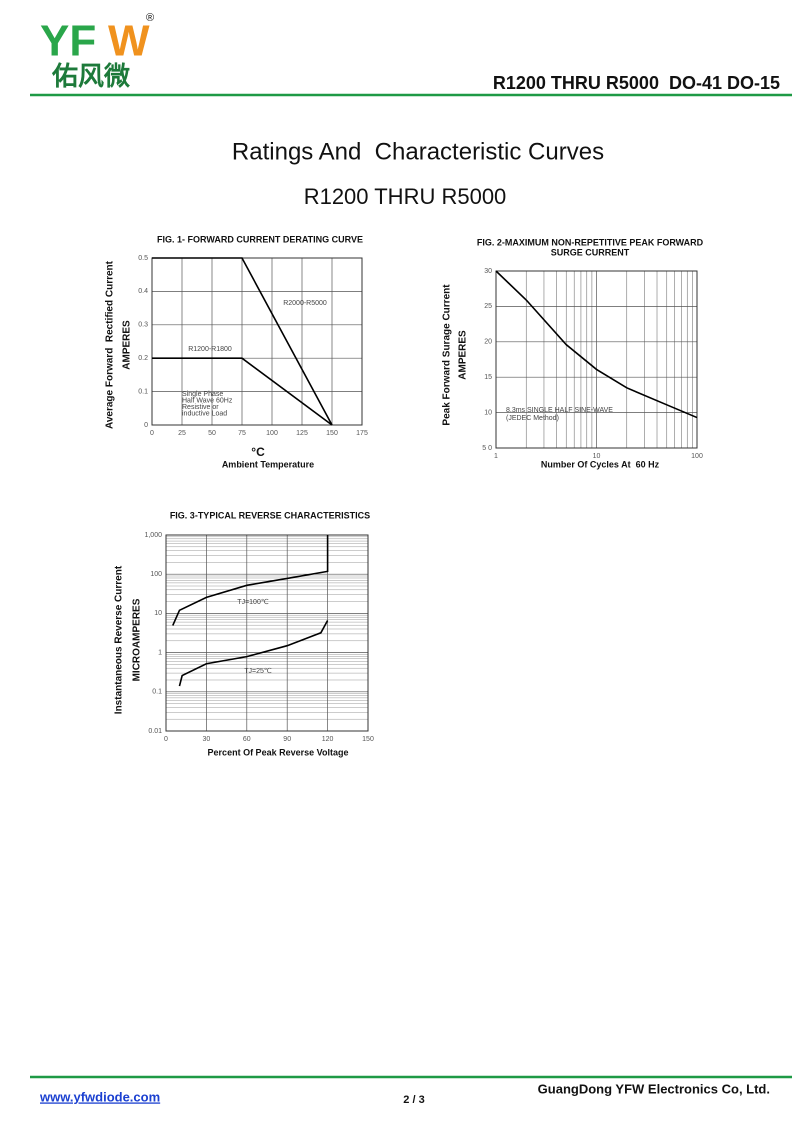  Describe the element at coordinates (597, 456) in the screenshot. I see `x-tick-label: 10` at that location.